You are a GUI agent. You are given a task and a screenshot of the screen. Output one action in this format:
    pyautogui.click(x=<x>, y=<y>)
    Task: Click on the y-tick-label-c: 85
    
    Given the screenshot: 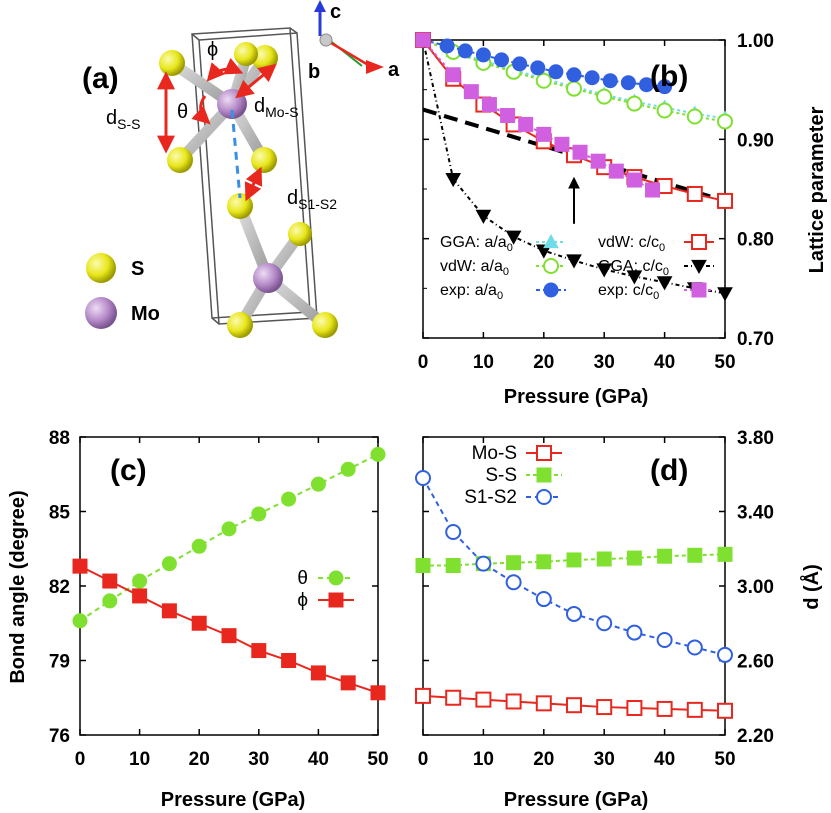 What is the action you would take?
    pyautogui.click(x=60, y=513)
    